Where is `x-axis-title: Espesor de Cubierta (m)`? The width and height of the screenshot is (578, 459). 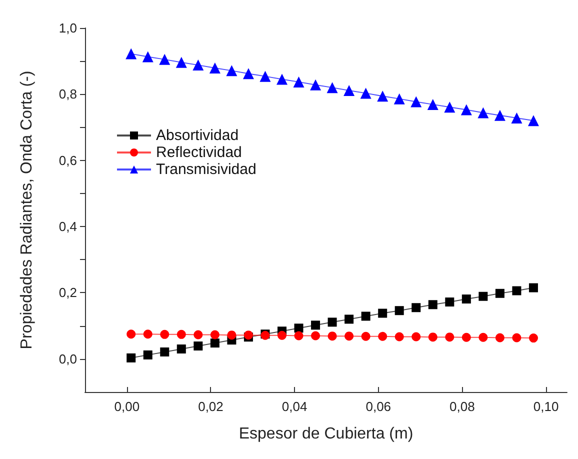 x-axis-title: Espesor de Cubierta (m) is located at coordinates (326, 434).